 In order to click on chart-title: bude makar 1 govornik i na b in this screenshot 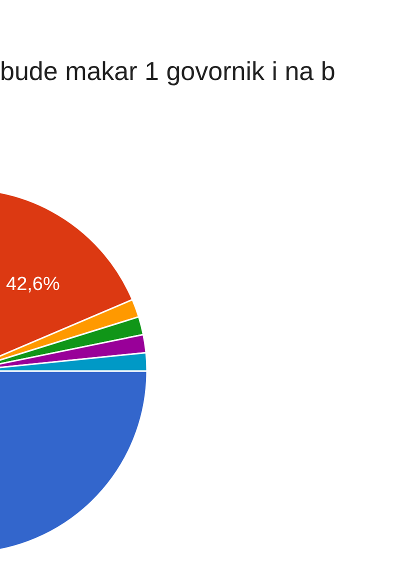, I will do `click(168, 71)`.